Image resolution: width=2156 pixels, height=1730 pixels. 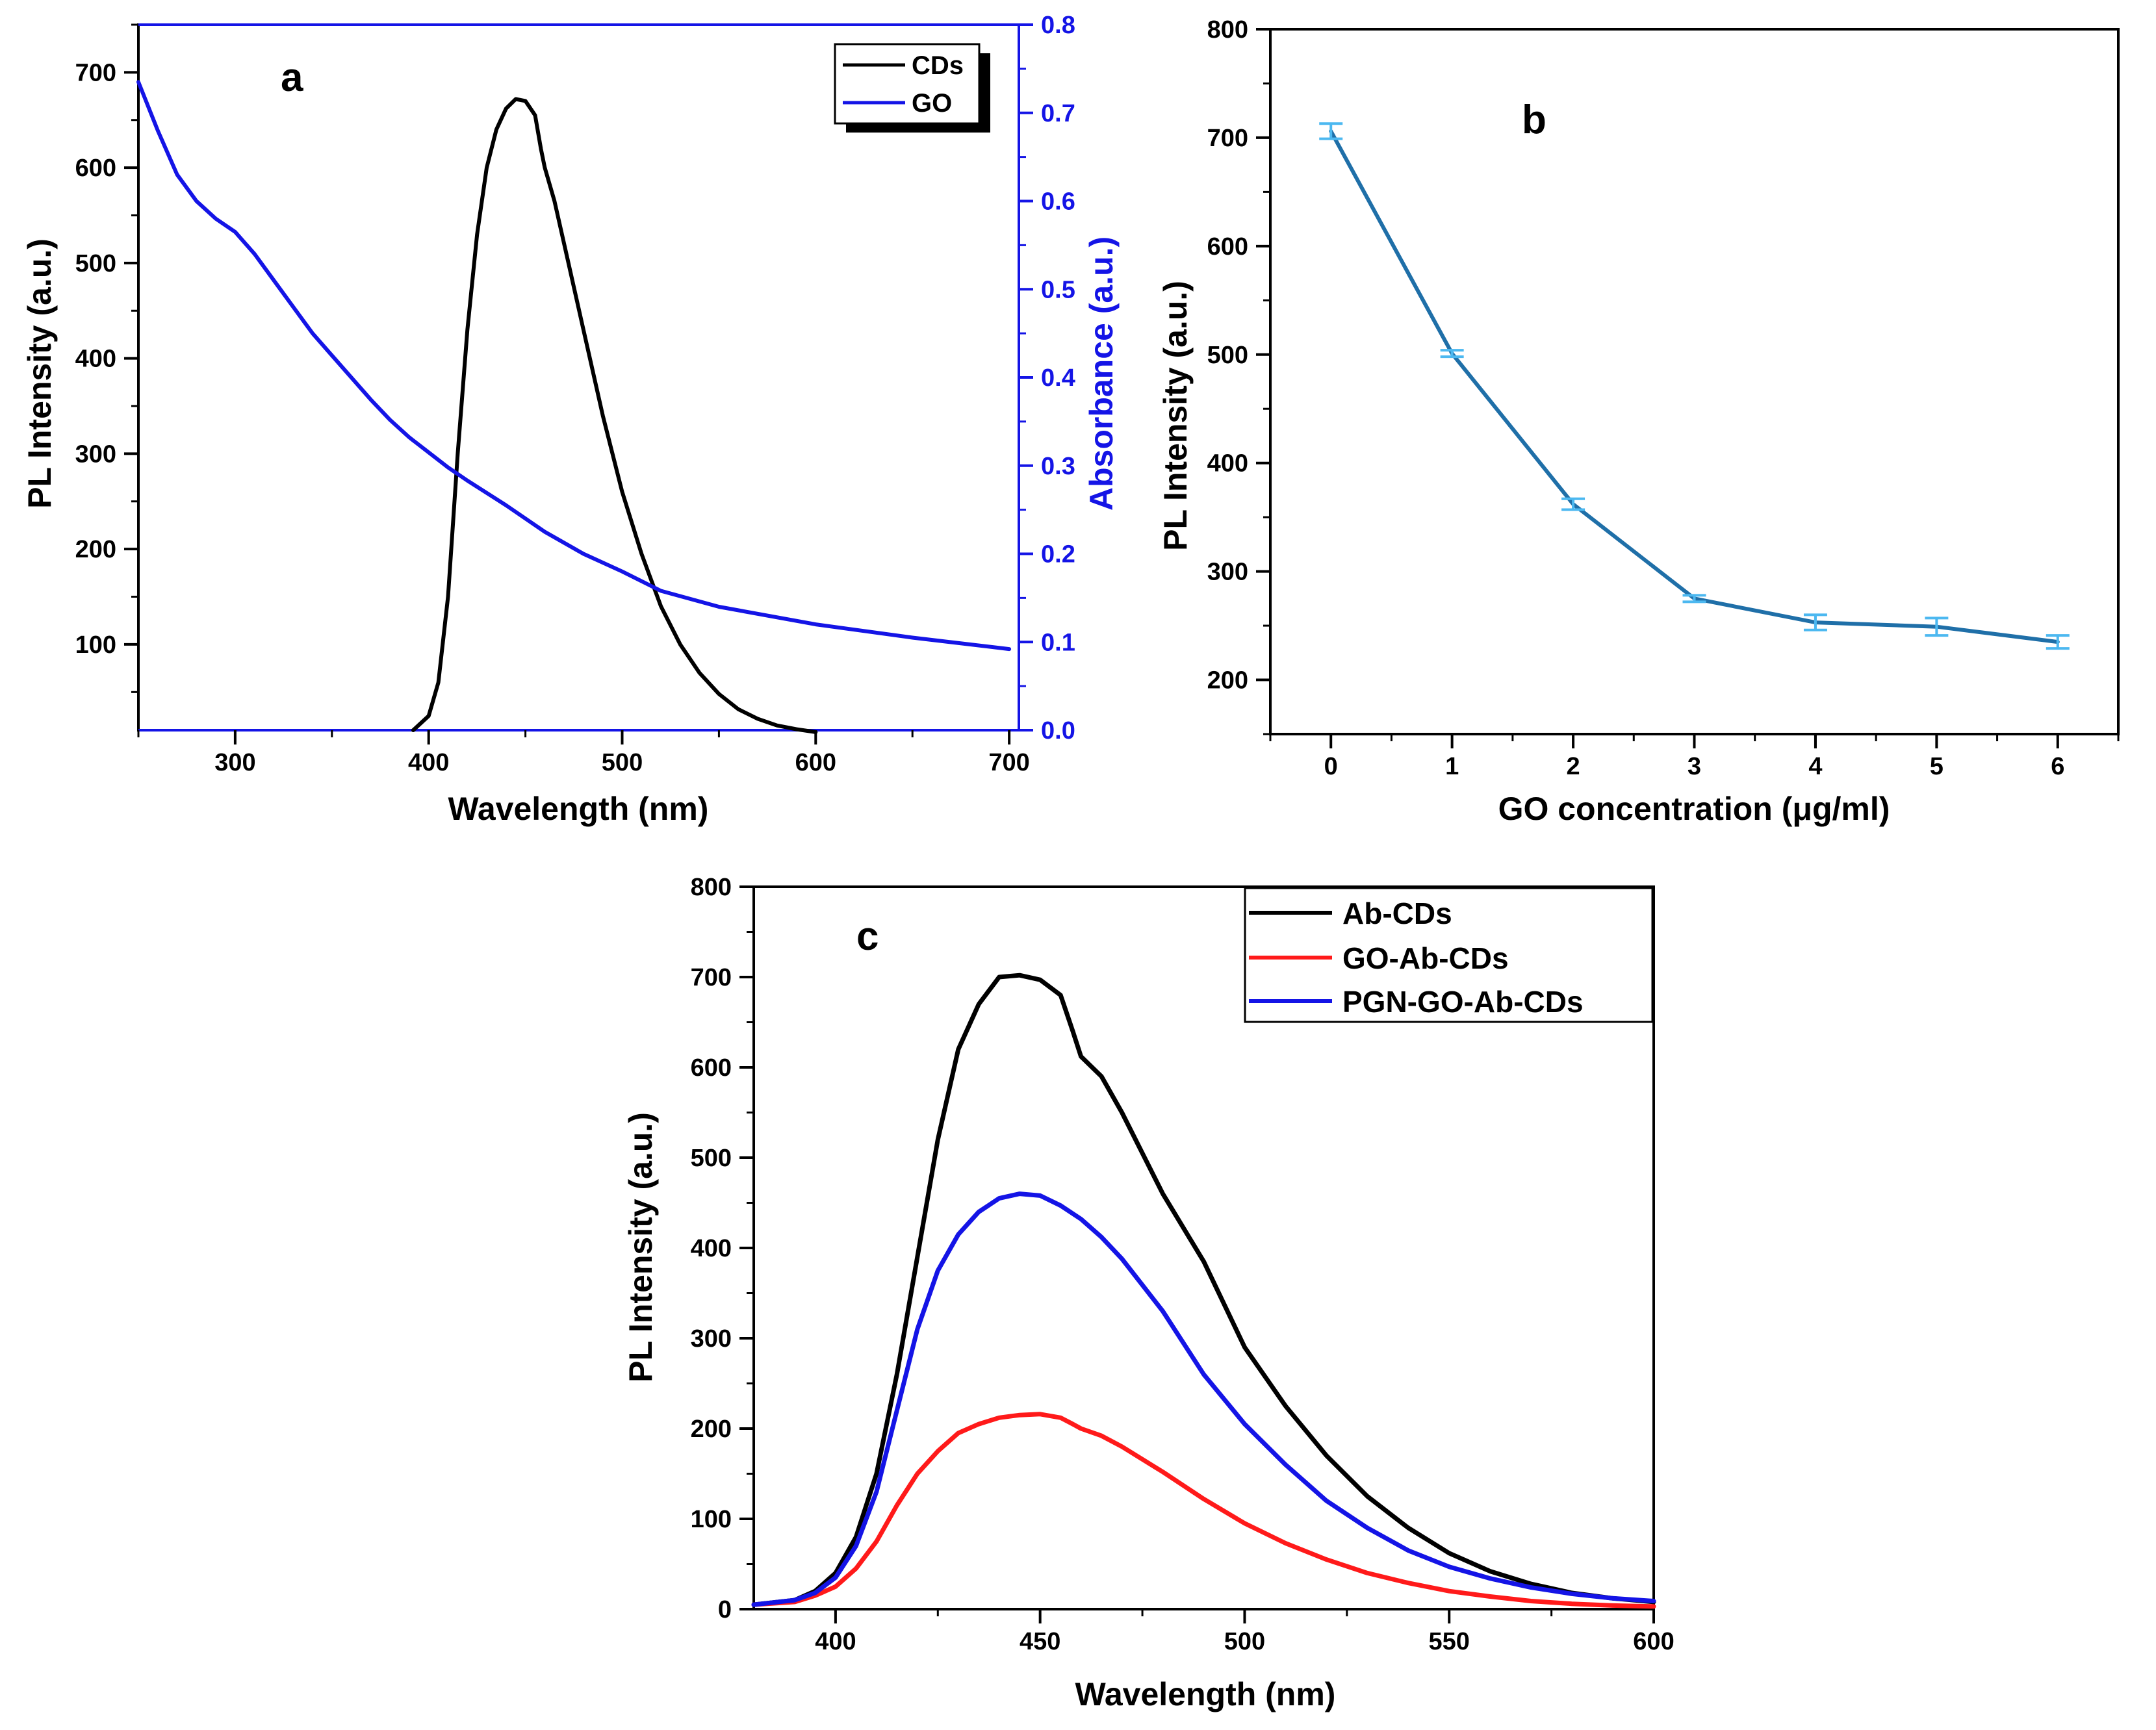 I want to click on y-tick-label: 0, so click(x=725, y=1610).